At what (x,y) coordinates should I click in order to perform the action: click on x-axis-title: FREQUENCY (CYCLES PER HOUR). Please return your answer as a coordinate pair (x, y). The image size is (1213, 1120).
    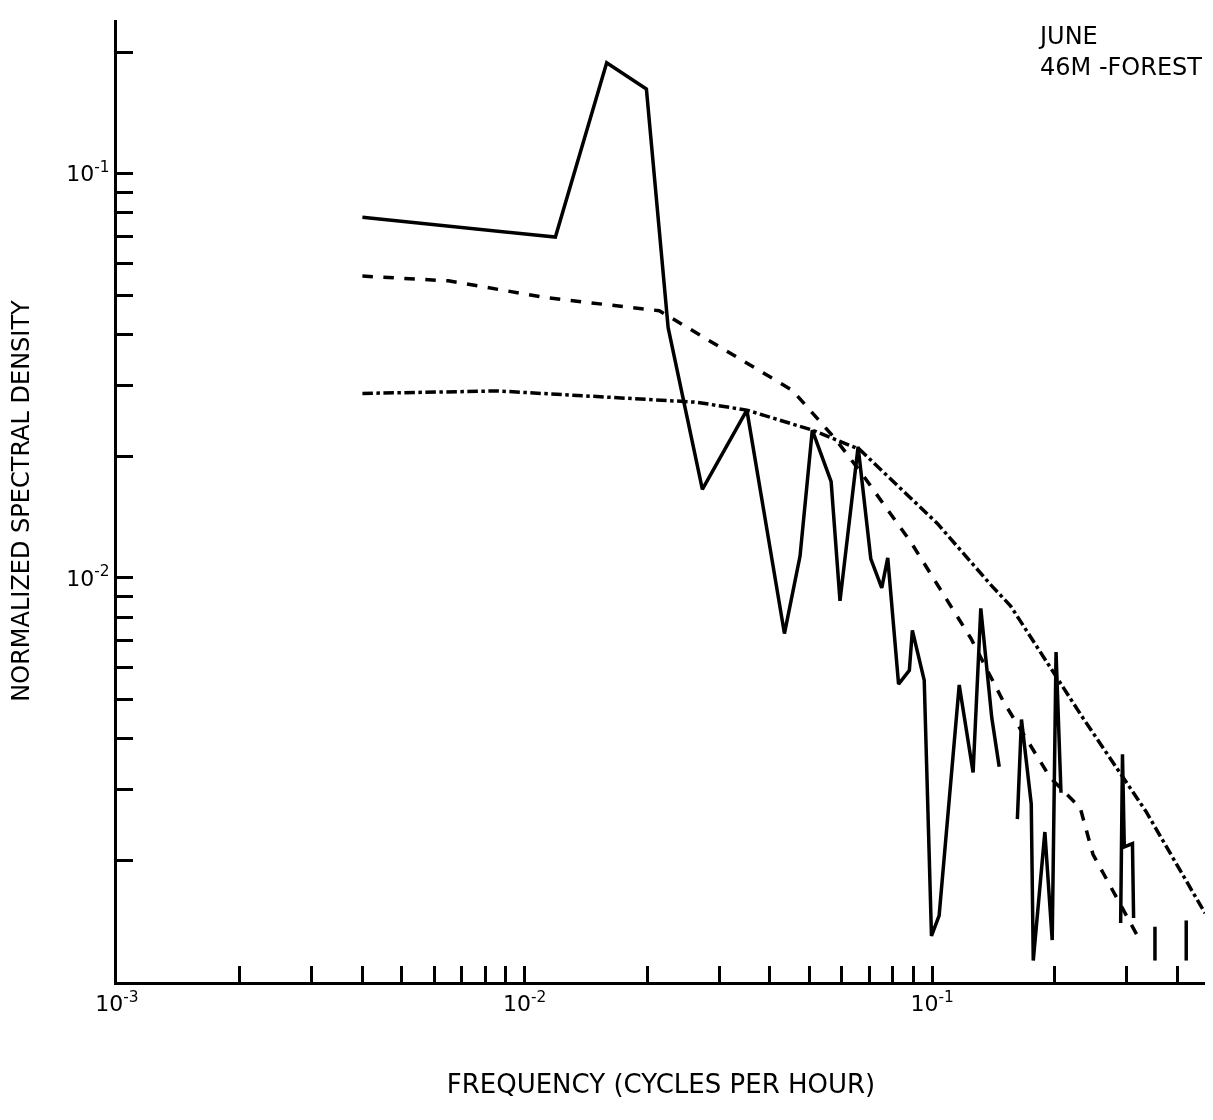
    Looking at the image, I should click on (661, 1084).